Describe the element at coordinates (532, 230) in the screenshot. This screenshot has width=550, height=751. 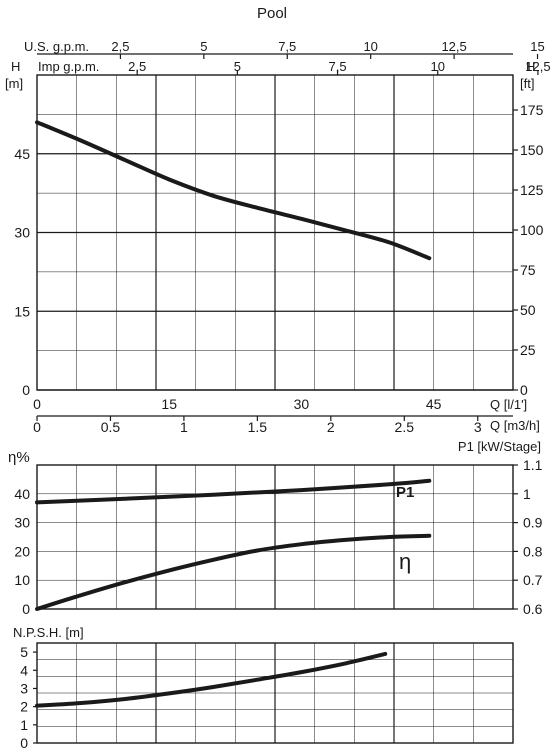
I see `head-y-right-tick-label: 100` at that location.